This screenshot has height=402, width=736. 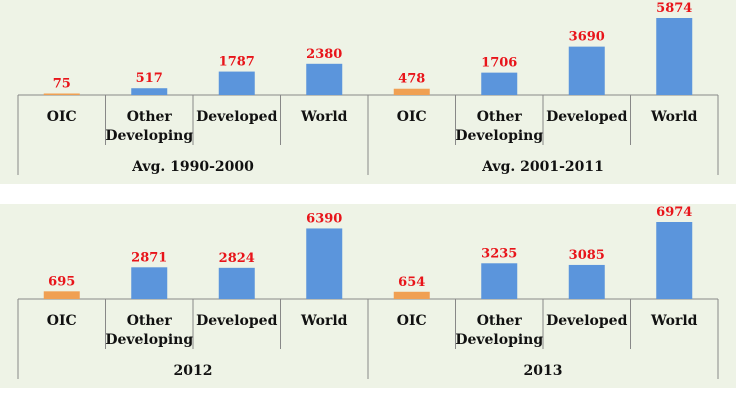 I want to click on data-label: 6974, so click(x=674, y=212).